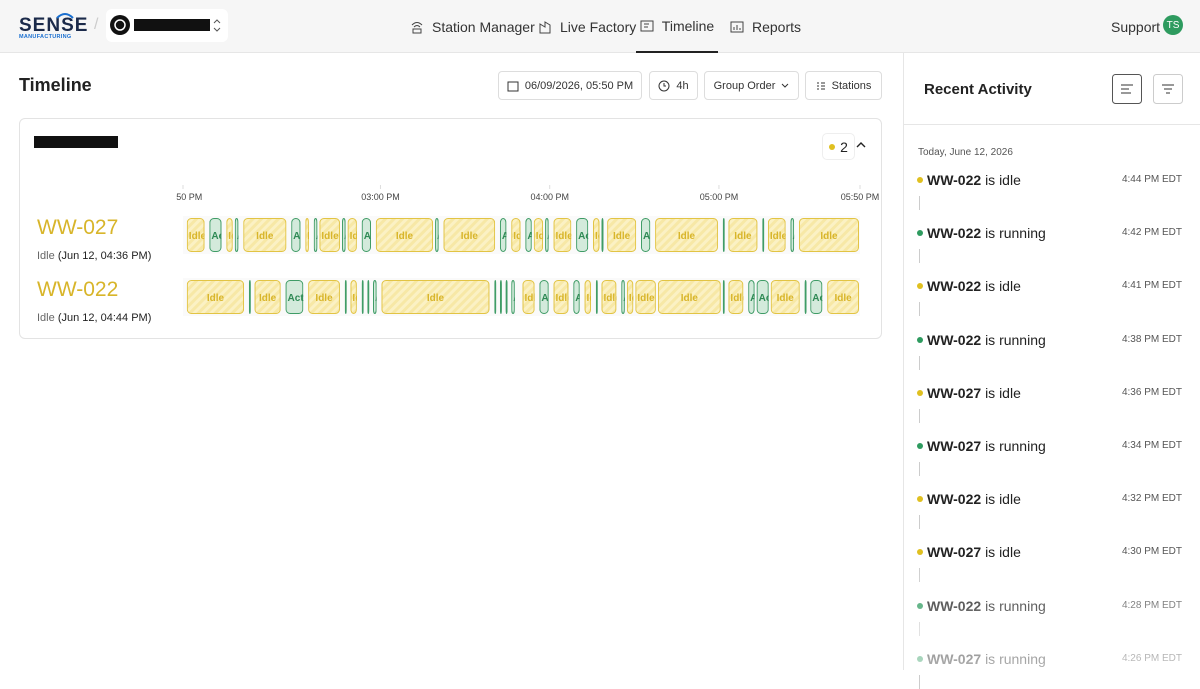 The image size is (1200, 689). I want to click on logo: SENSE, so click(54, 25).